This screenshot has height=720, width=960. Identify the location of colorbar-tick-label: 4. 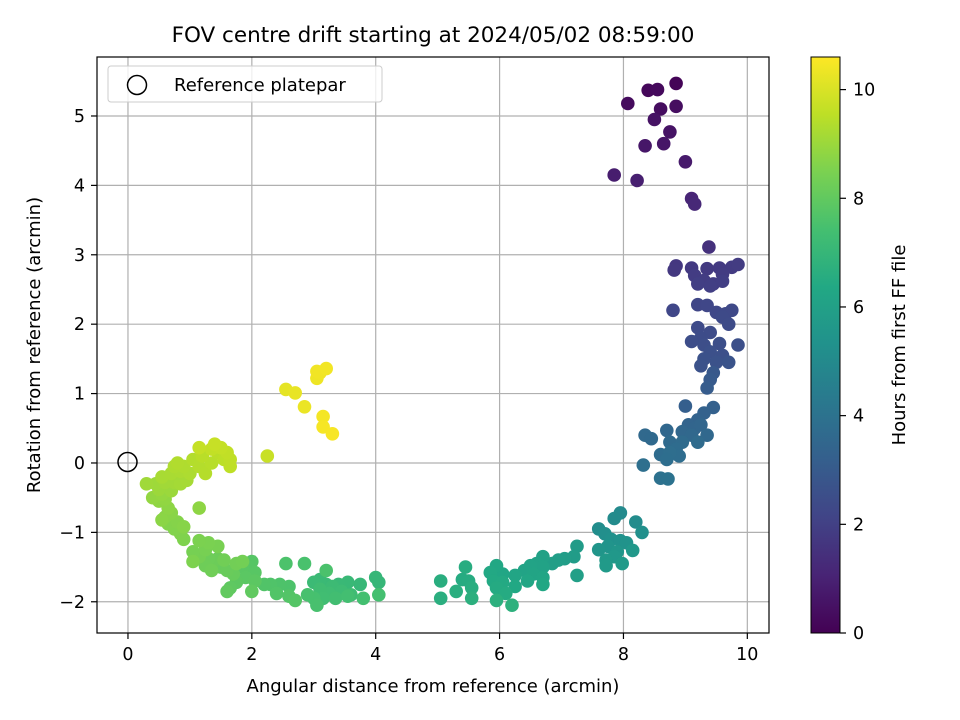
(858, 417).